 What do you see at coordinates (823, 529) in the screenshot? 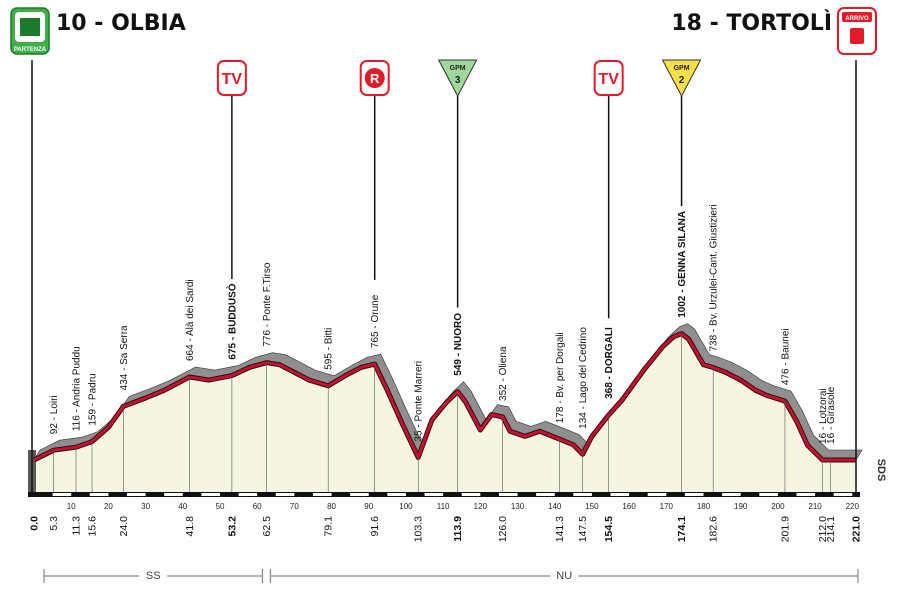
I see `km-label: 212.0` at bounding box center [823, 529].